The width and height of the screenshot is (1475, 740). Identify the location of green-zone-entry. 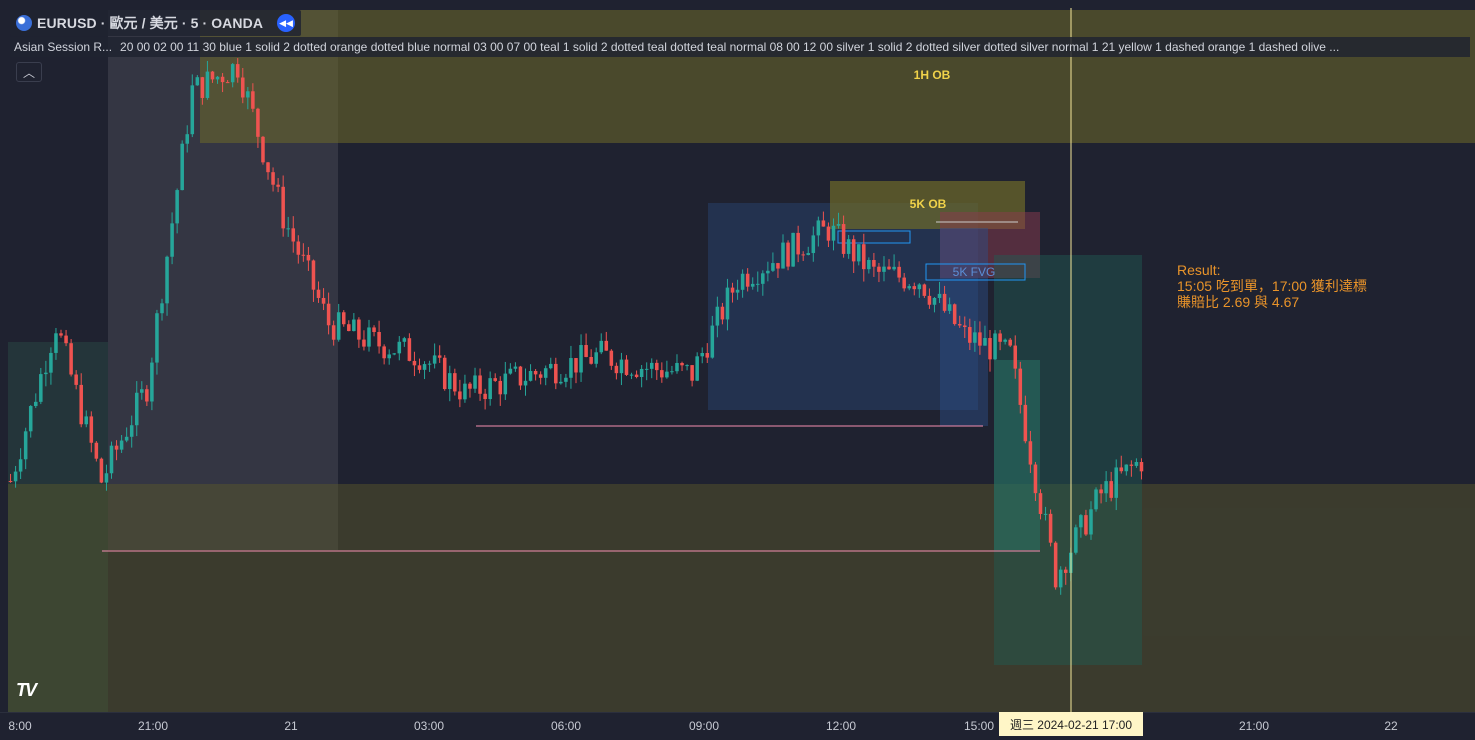
(1017, 455).